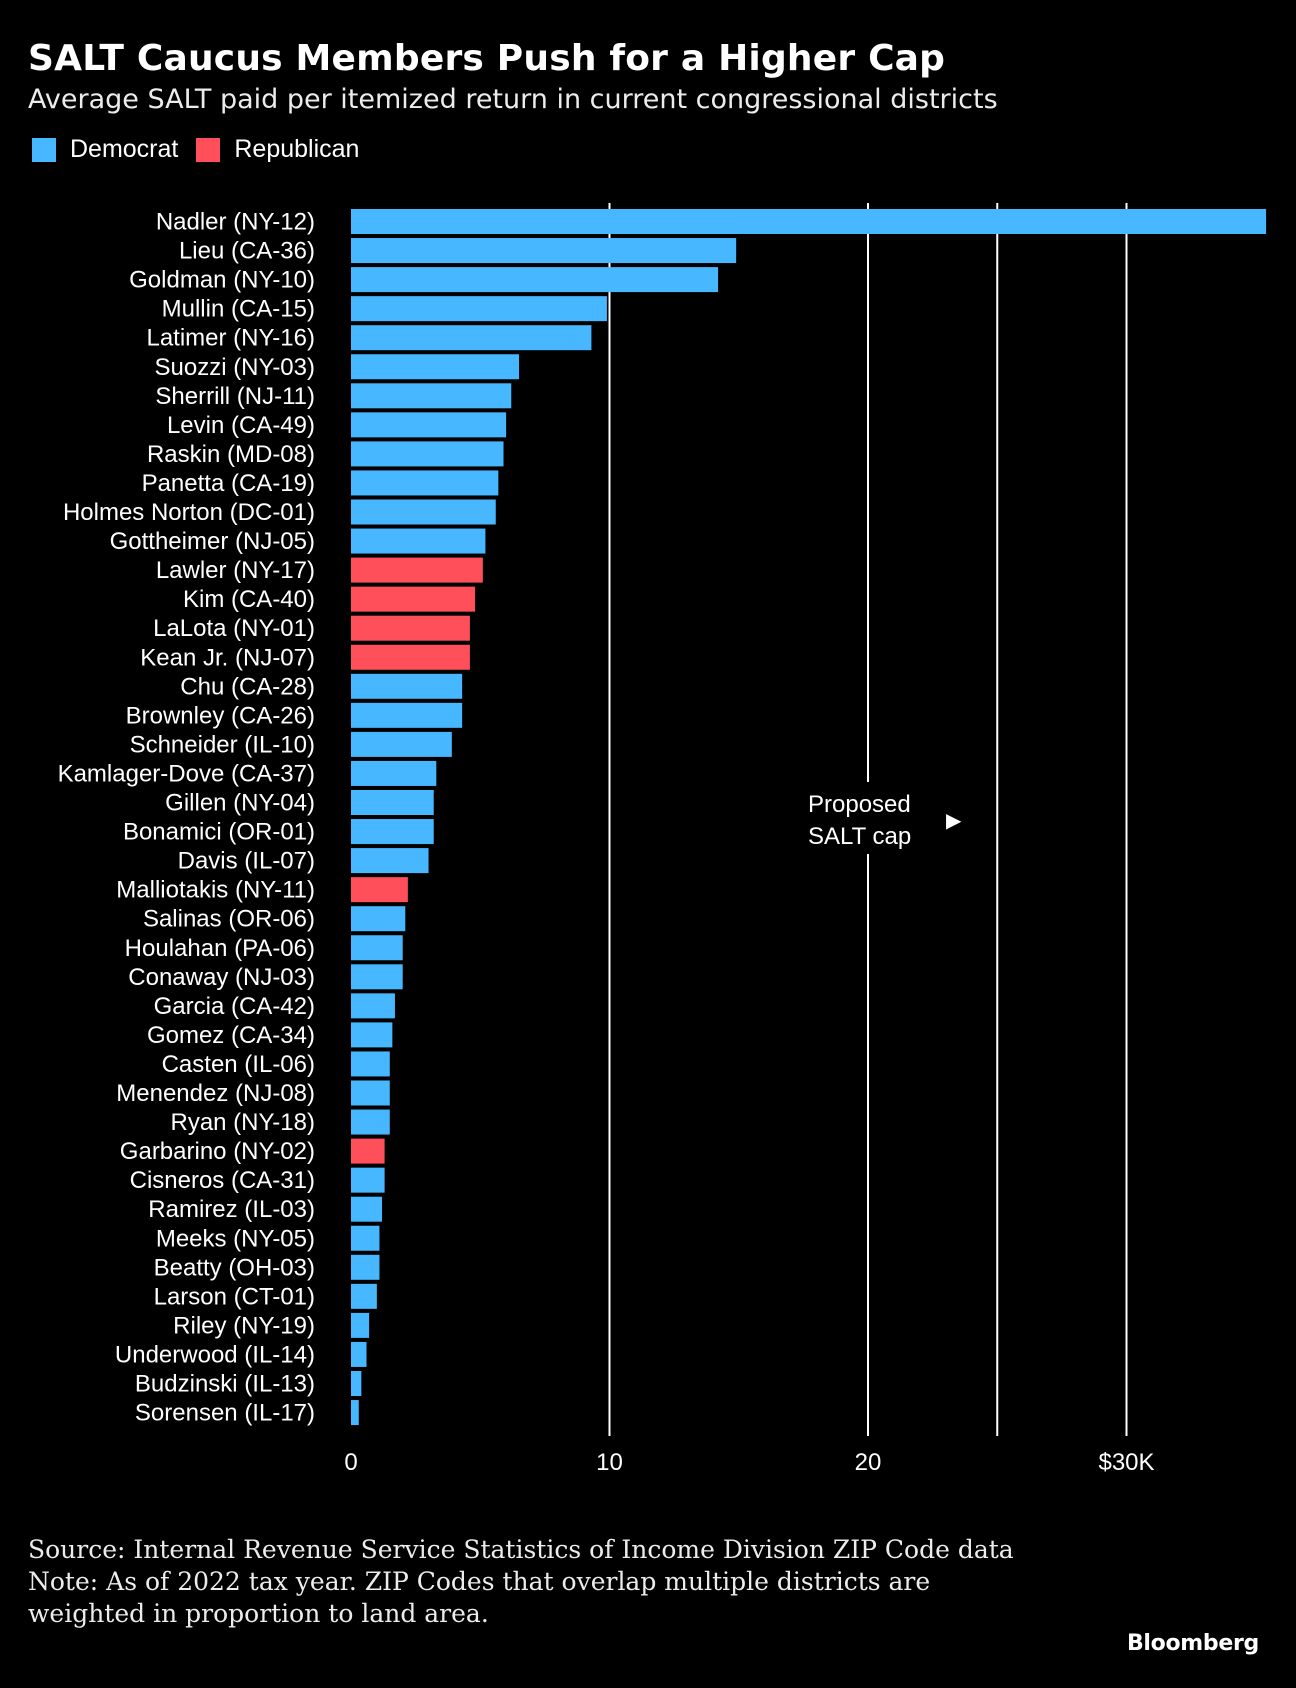 Image resolution: width=1296 pixels, height=1688 pixels. I want to click on bar-label-0: Nadler (NY-12), so click(235, 222).